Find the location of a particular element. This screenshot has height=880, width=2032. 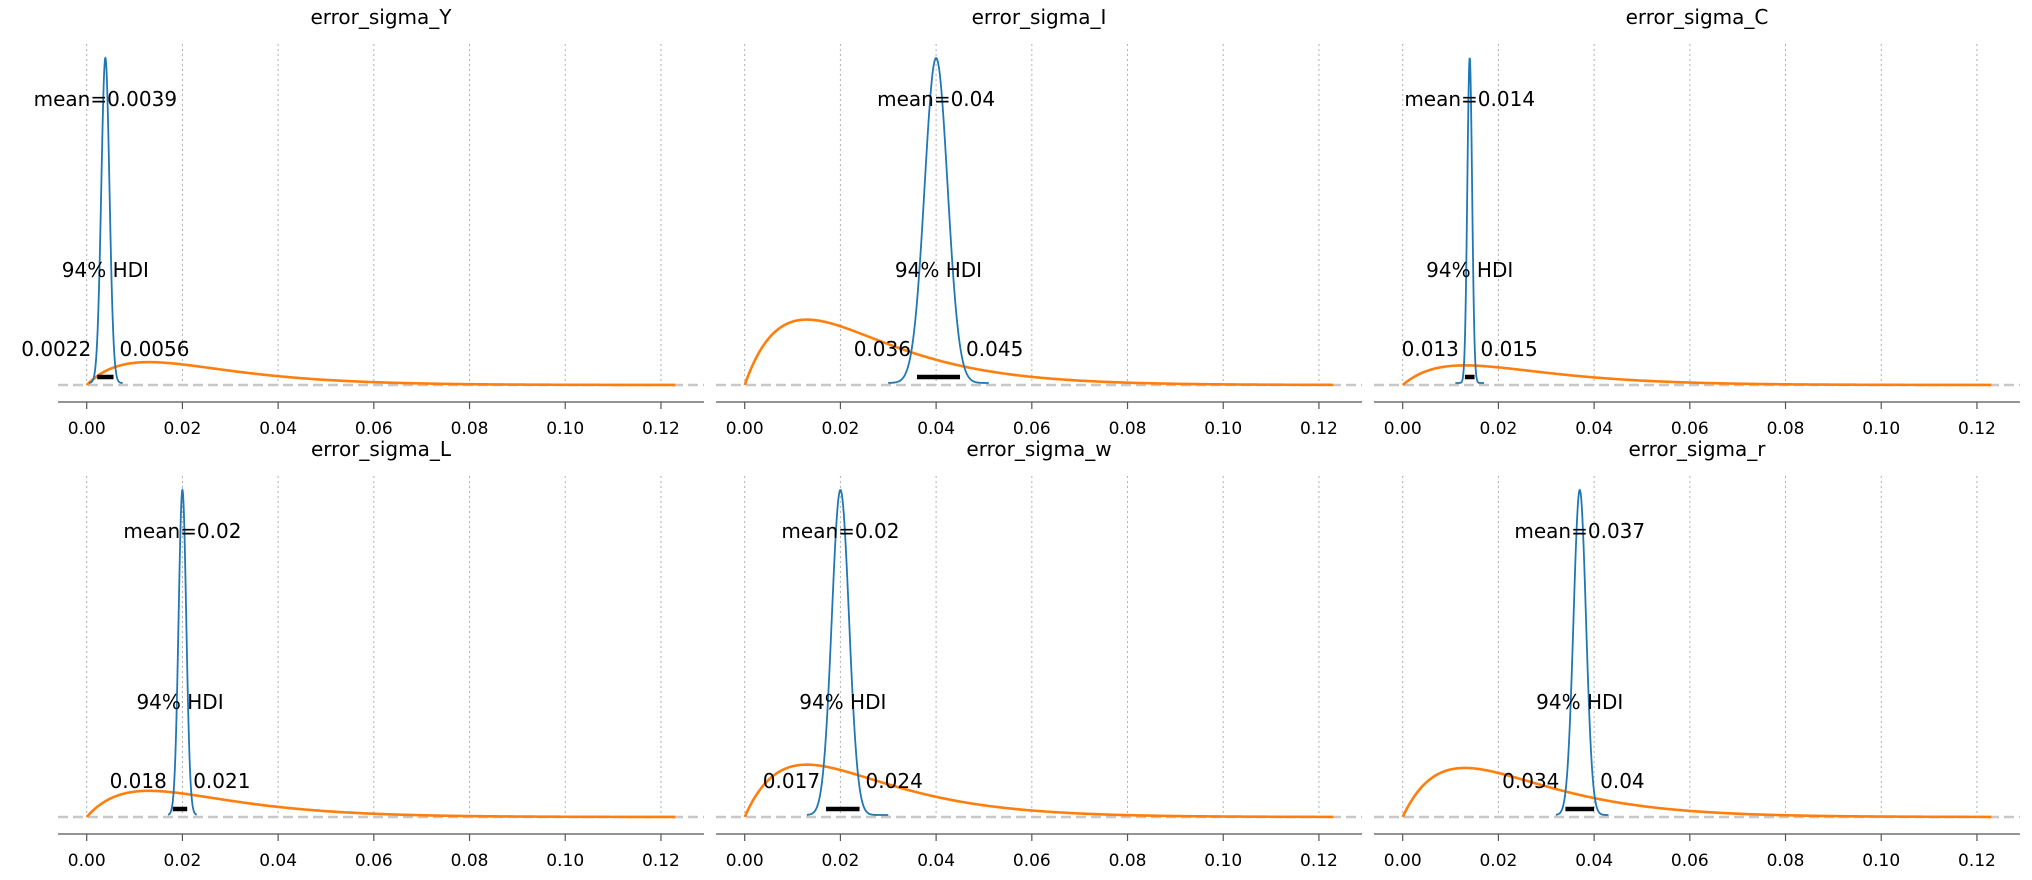

panel-title: error_sigma_C is located at coordinates (1697, 17).